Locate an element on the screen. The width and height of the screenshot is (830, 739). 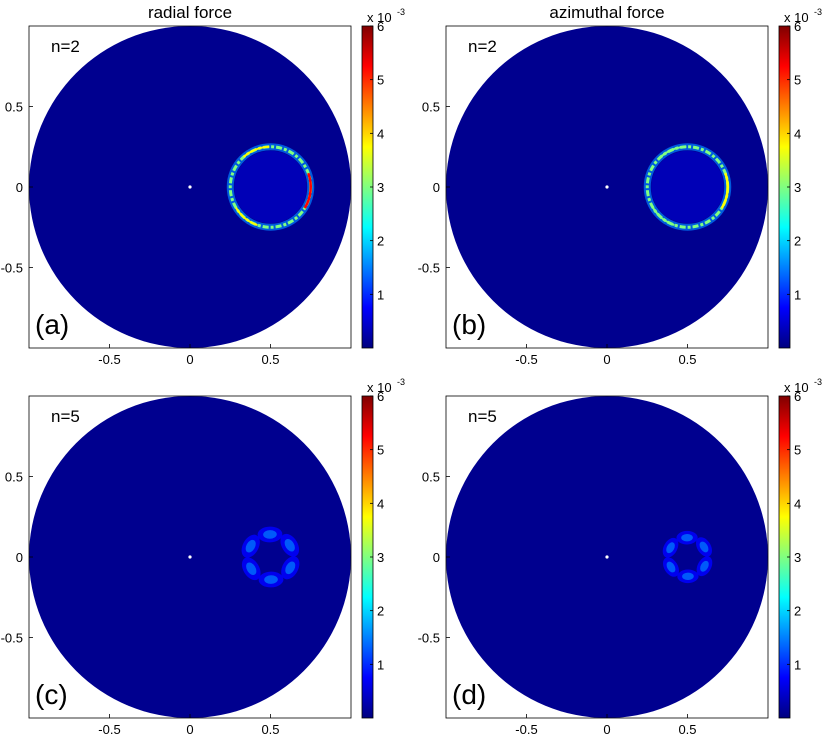
y-tick-label-b: 0.5 is located at coordinates (431, 107).